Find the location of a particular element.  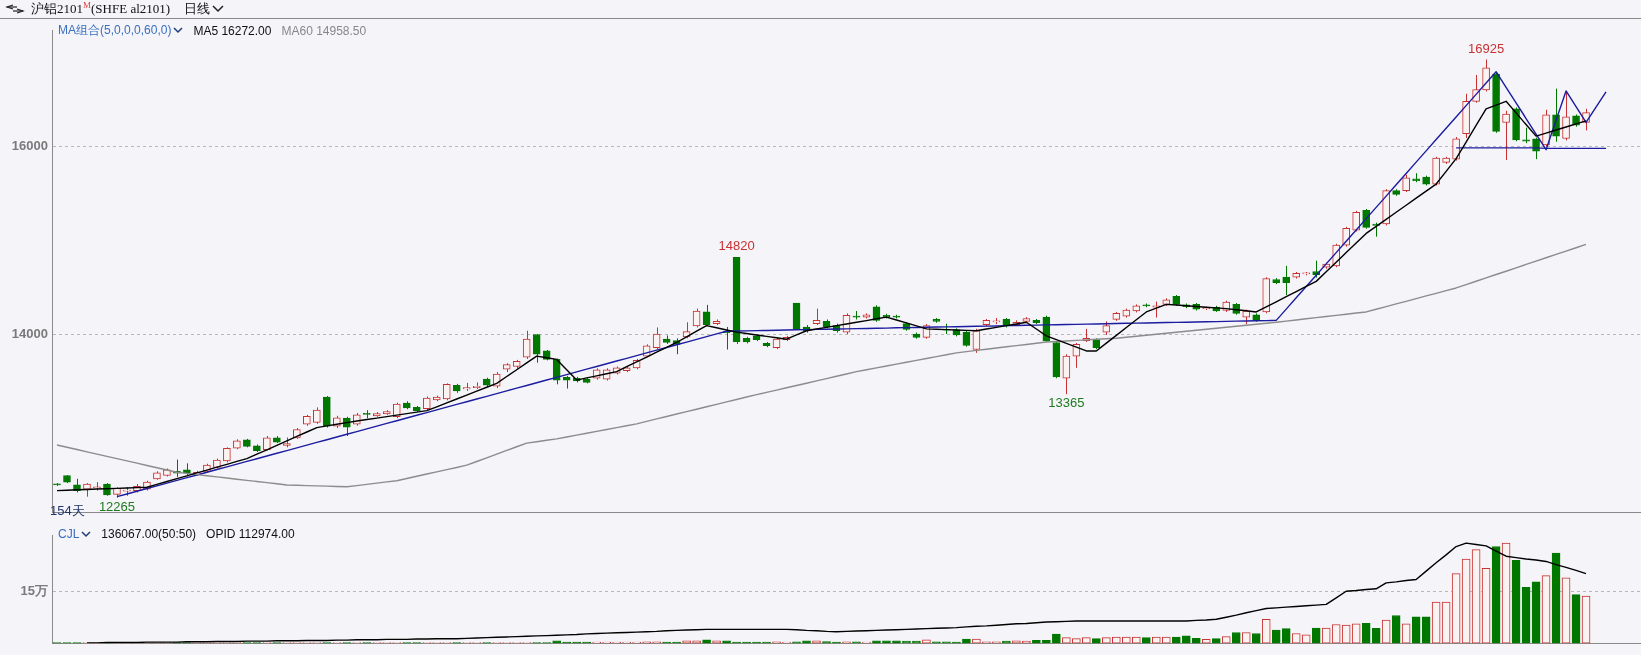

annotation: 13365 is located at coordinates (1066, 403).